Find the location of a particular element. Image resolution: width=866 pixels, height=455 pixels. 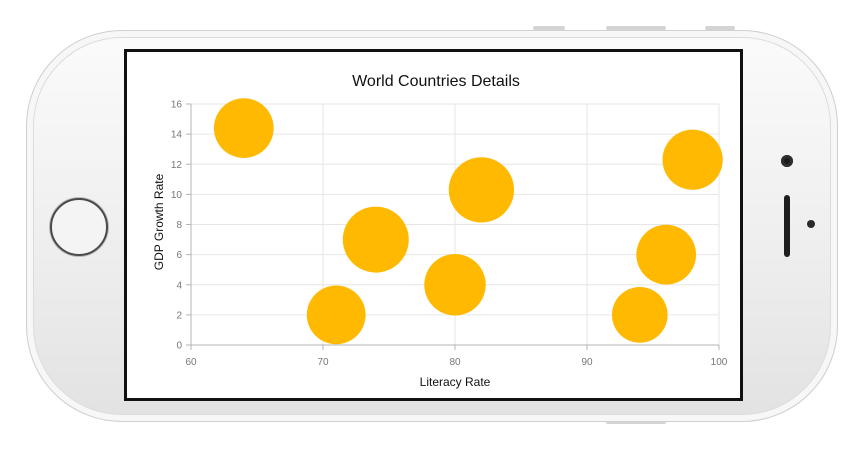

x-tick-label: 90 is located at coordinates (587, 362).